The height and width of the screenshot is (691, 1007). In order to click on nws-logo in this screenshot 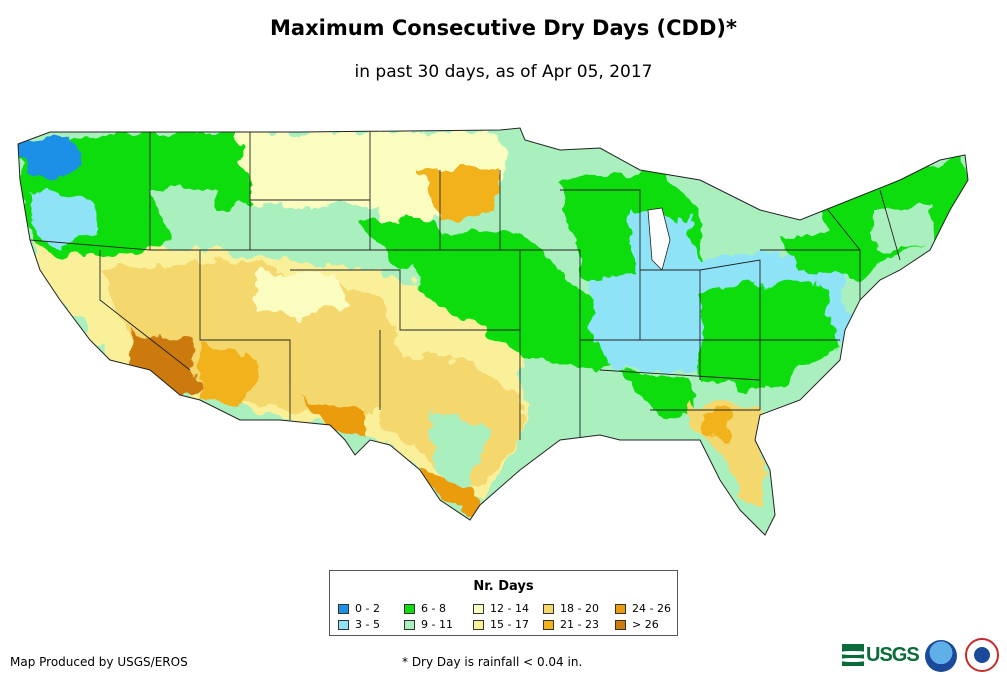, I will do `click(982, 655)`.